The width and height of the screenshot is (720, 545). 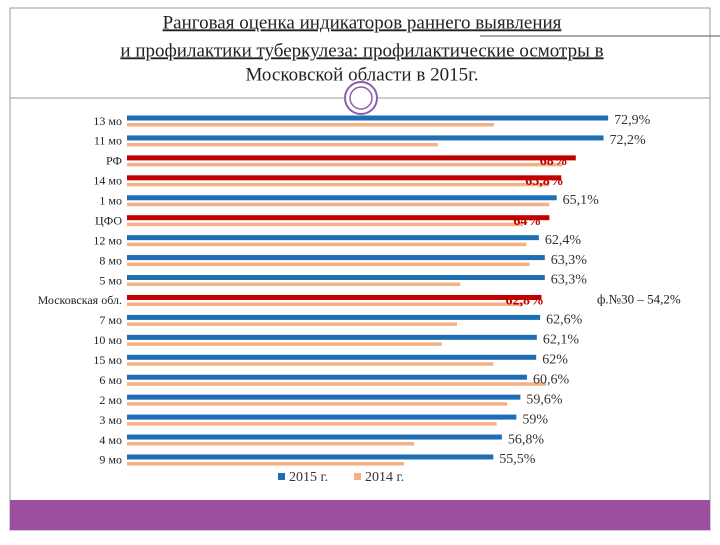 What do you see at coordinates (108, 141) in the screenshot?
I see `y-tick-label: 11 мо` at bounding box center [108, 141].